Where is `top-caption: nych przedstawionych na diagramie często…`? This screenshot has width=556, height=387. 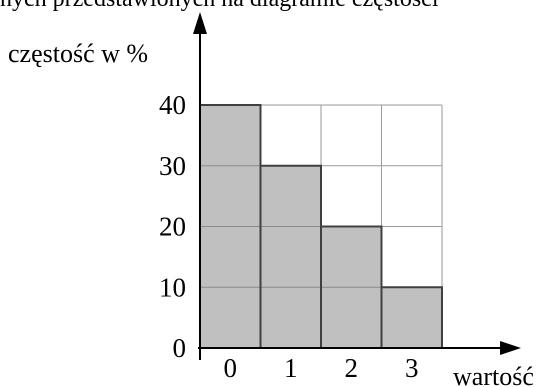
top-caption: nych przedstawionych na diagramie często… is located at coordinates (278, 6).